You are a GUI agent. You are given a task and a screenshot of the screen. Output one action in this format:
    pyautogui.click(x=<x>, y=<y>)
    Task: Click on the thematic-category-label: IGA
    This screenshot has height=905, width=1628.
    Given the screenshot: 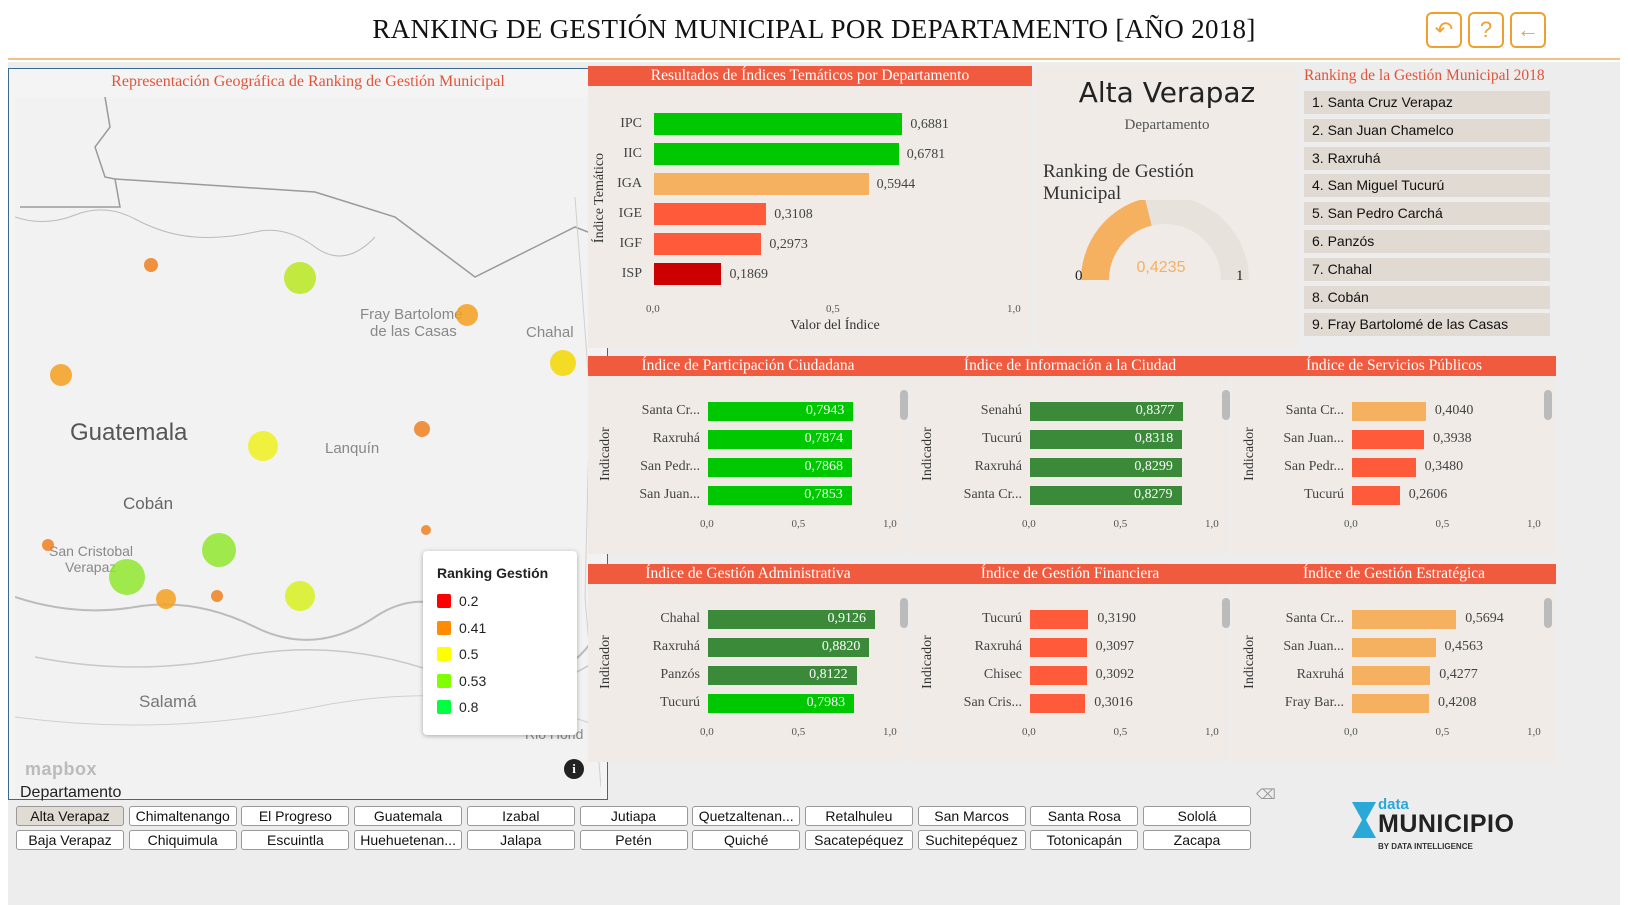 What is the action you would take?
    pyautogui.click(x=629, y=183)
    